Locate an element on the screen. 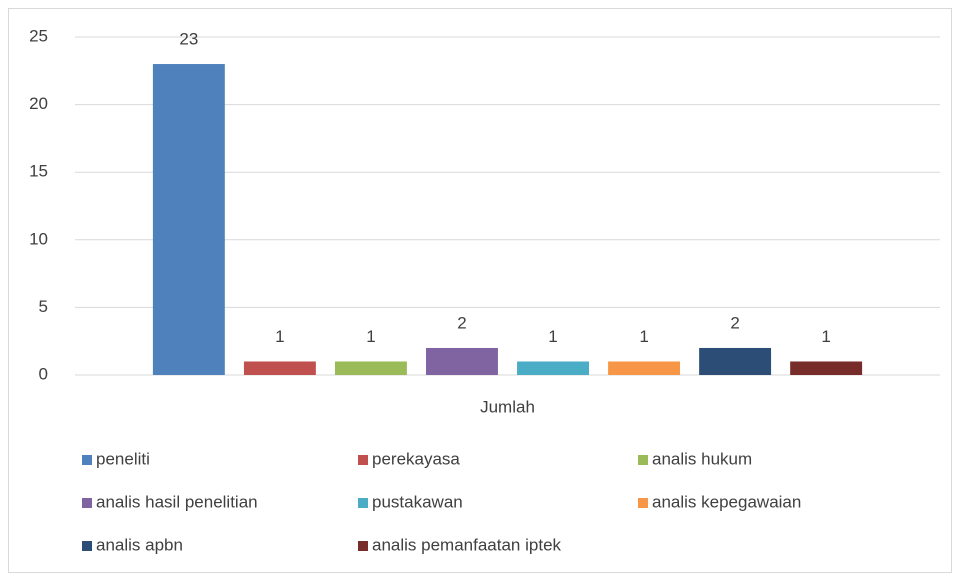 The image size is (960, 581). y-tick-label: 25 is located at coordinates (38, 35).